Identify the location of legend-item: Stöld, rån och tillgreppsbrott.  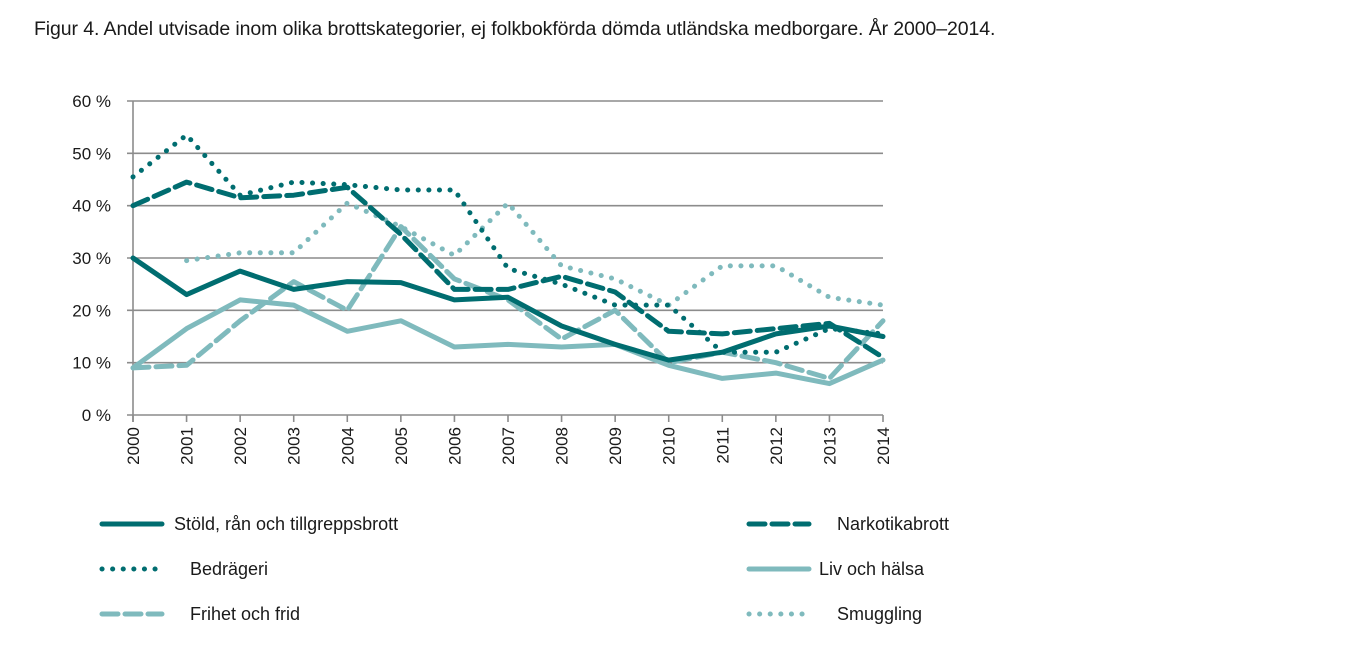
(248, 524).